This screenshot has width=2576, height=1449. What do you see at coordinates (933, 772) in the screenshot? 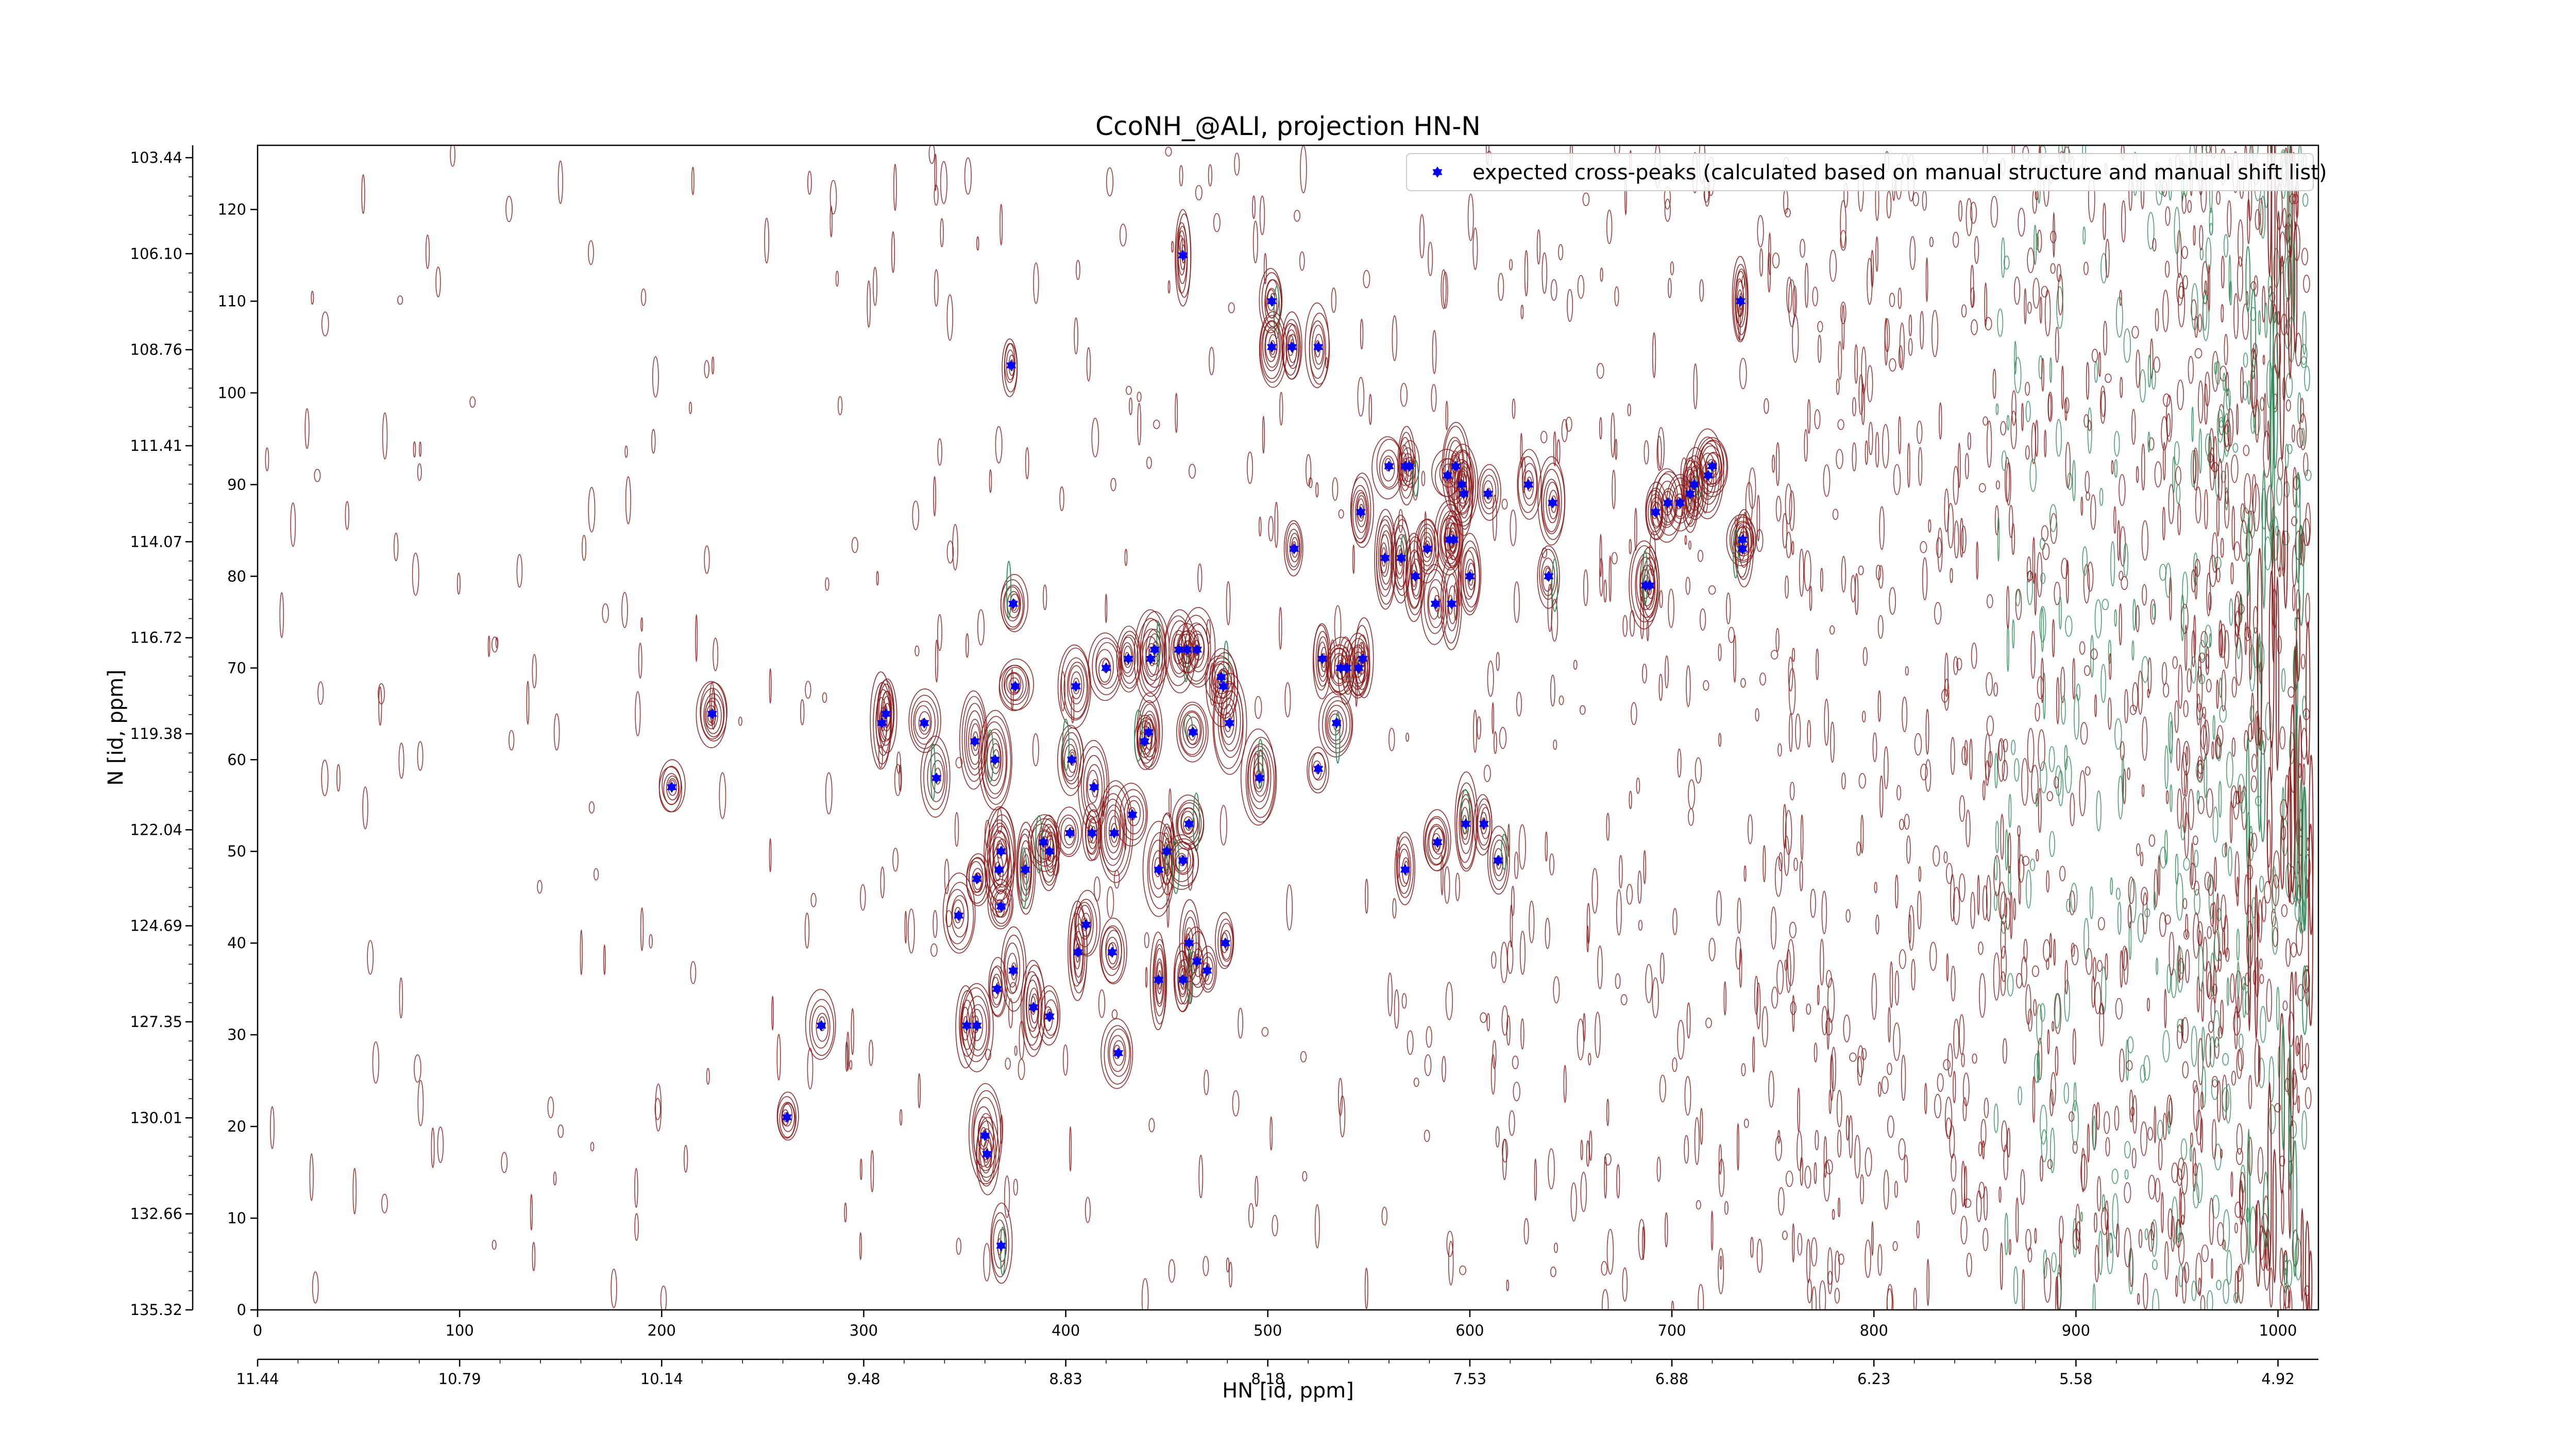
I see `negative-contour` at bounding box center [933, 772].